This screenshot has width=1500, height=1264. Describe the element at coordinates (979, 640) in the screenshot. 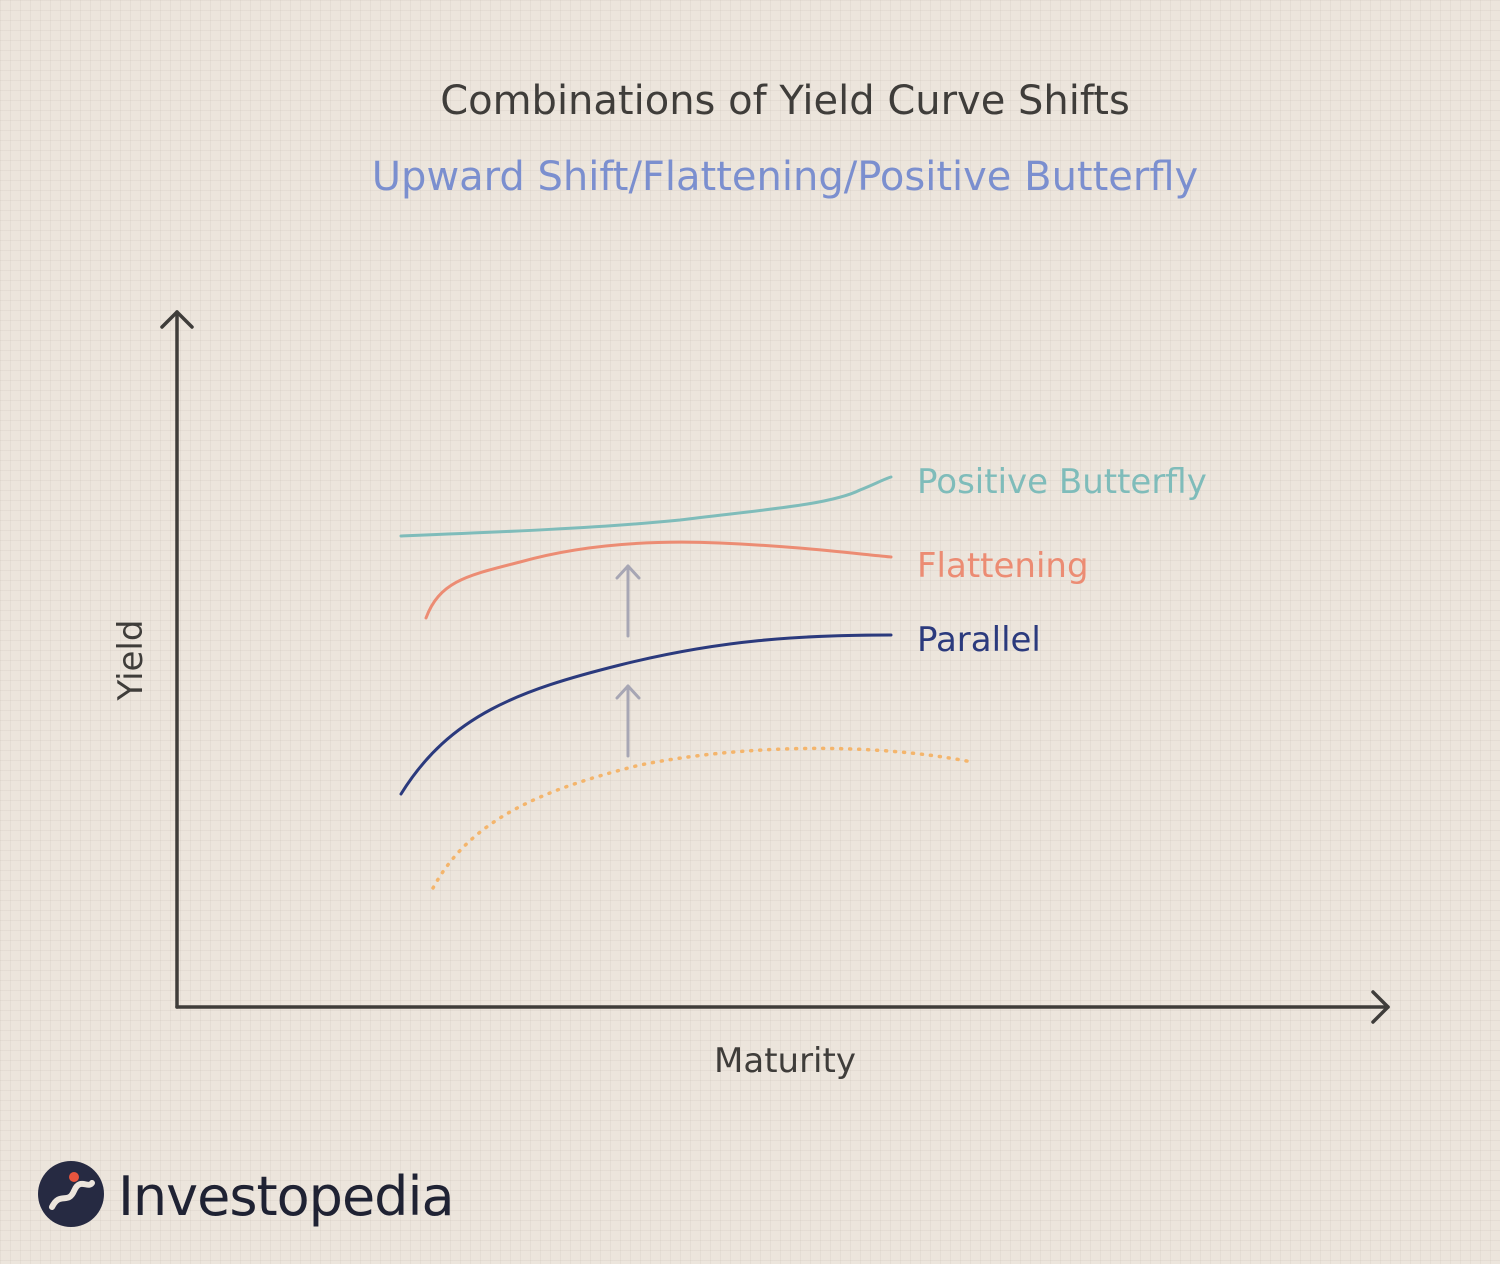

I see `label-parallel: Parallel` at that location.